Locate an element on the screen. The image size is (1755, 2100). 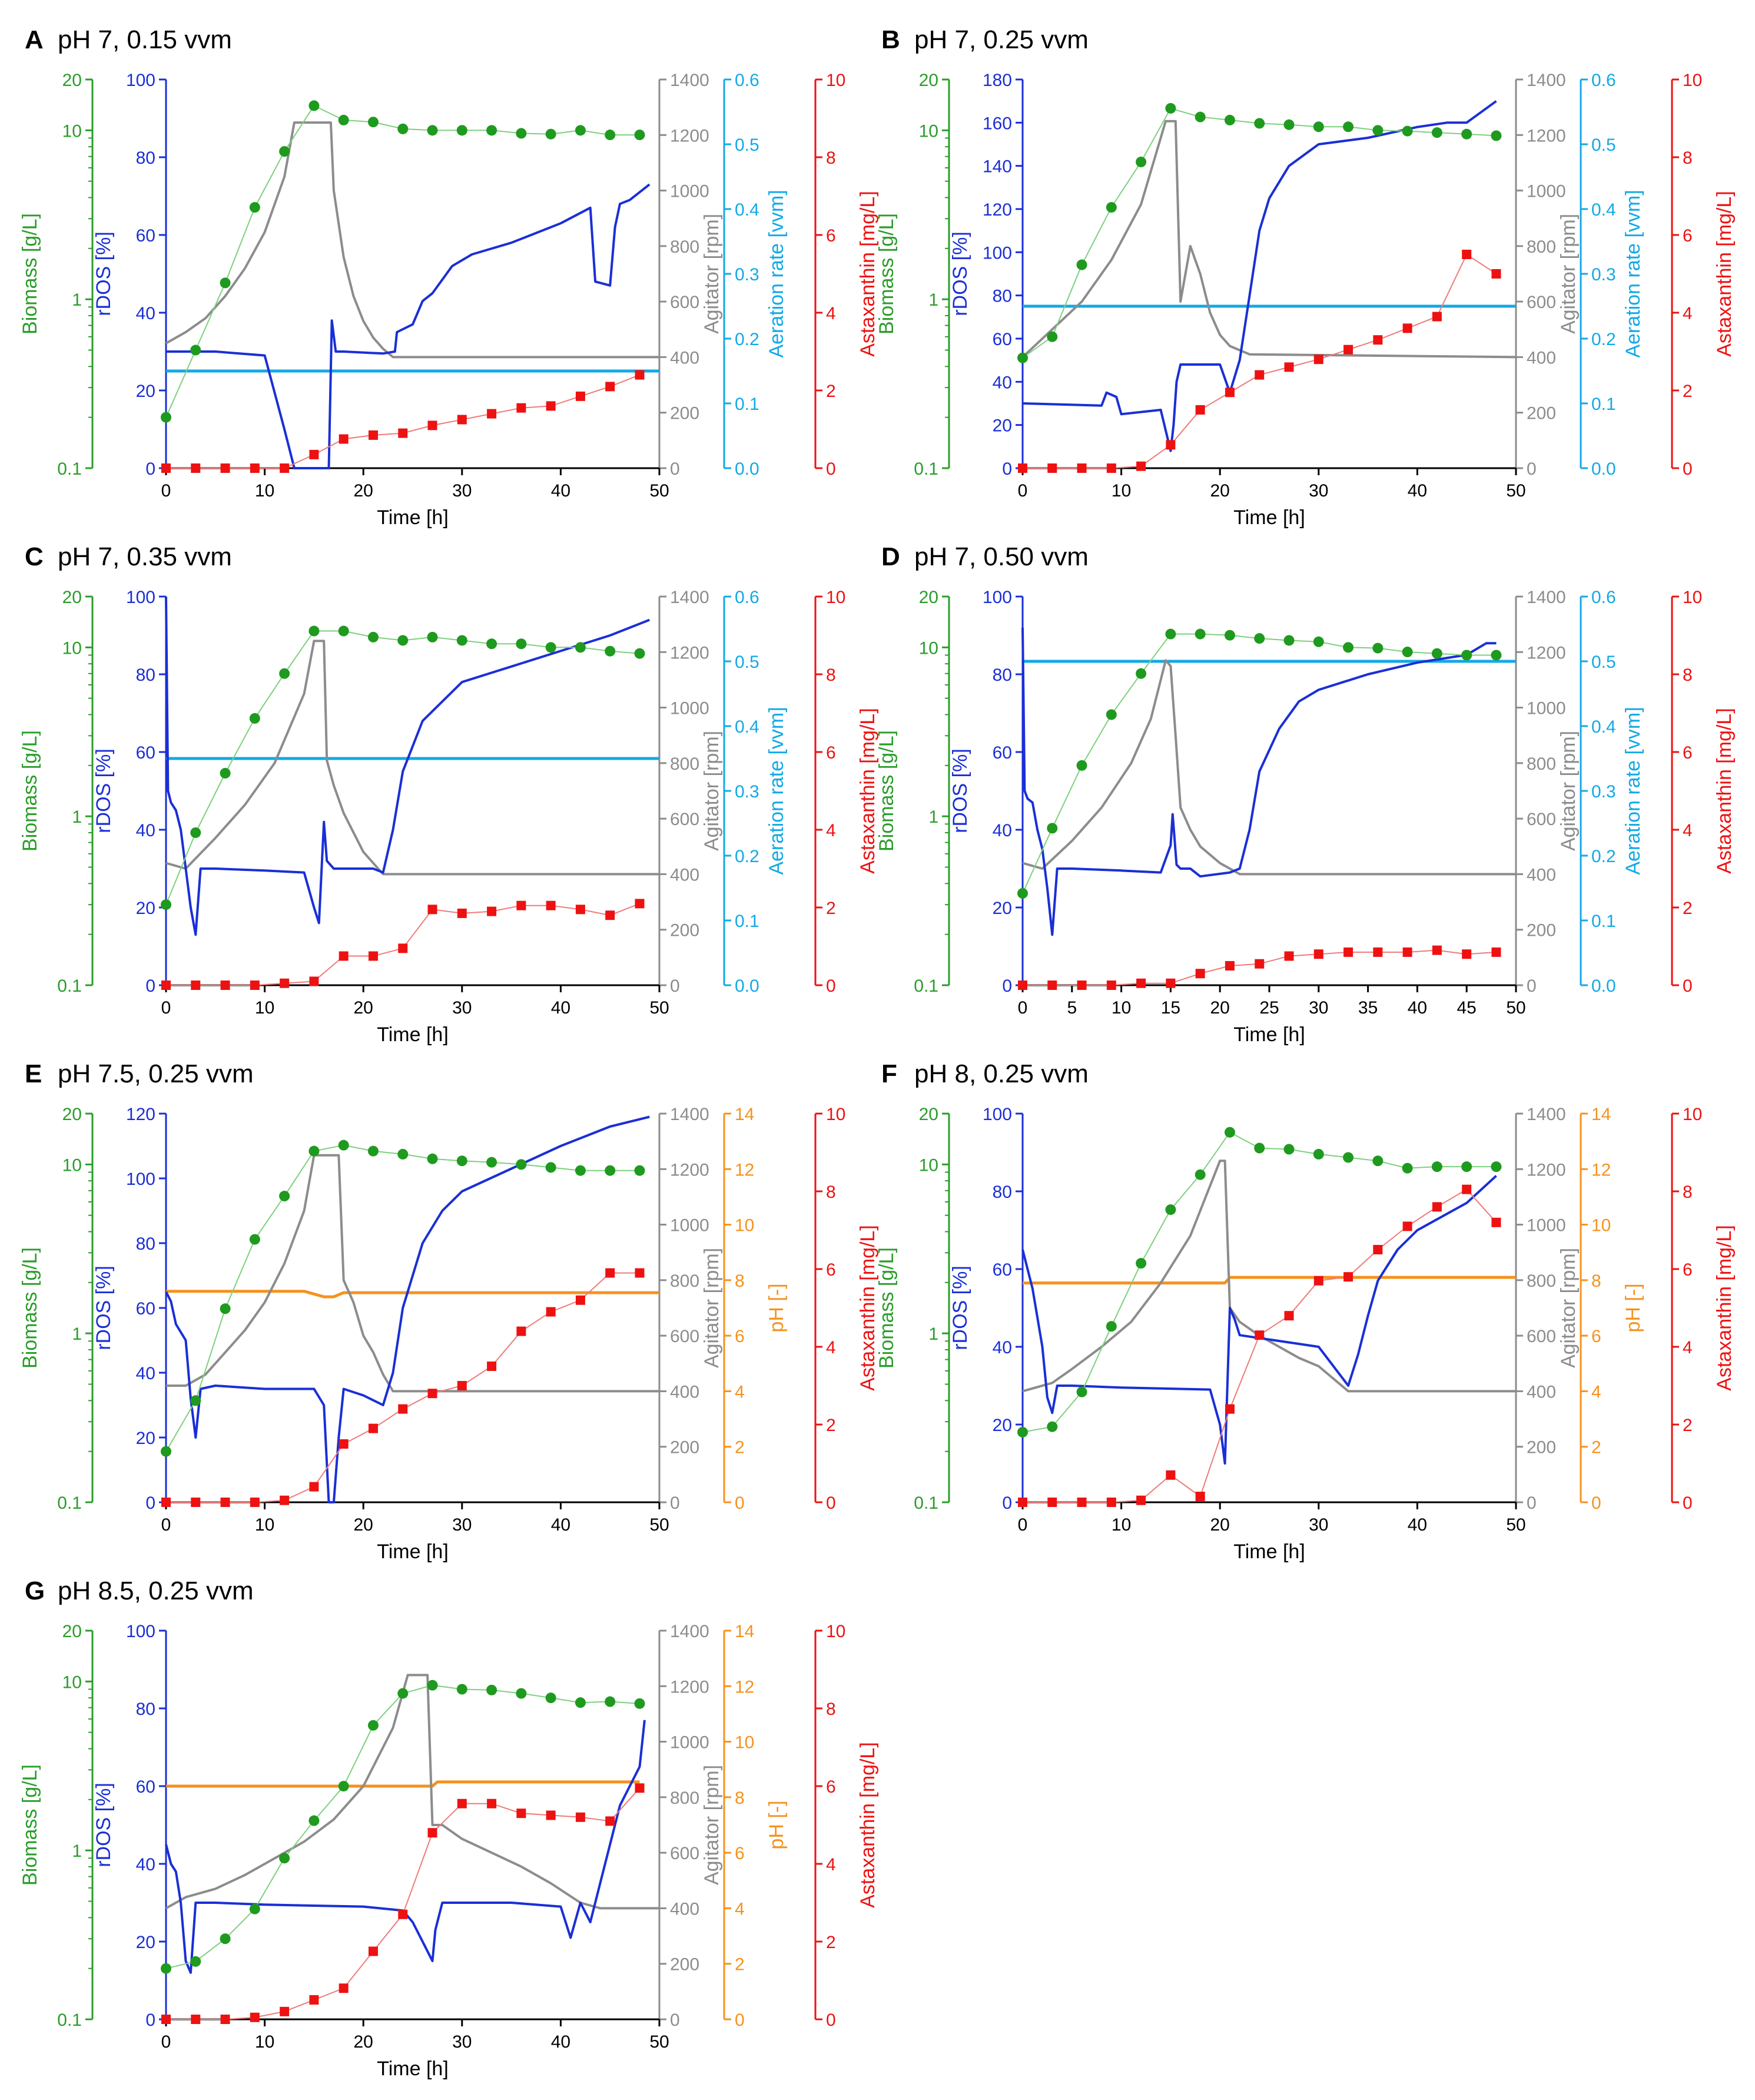
tick-label: 400 is located at coordinates (1541, 358).